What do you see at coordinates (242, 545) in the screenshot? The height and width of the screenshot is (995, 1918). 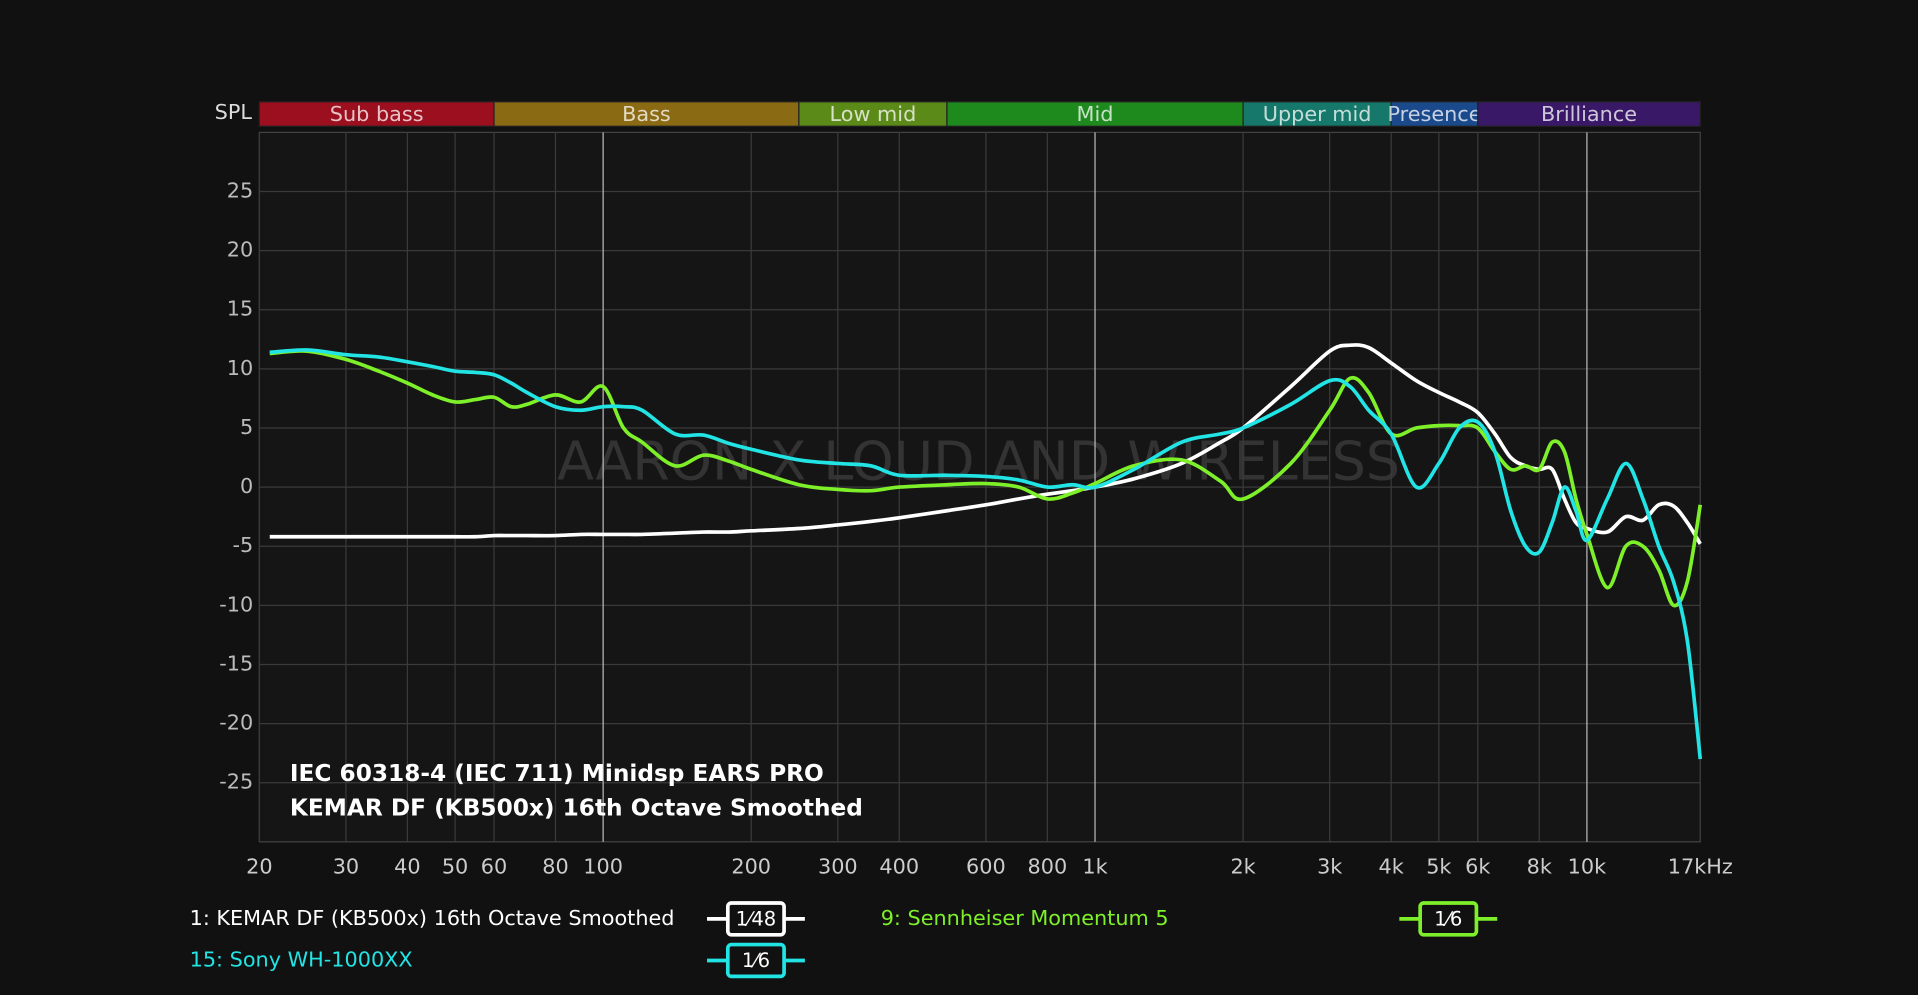 I see `y-tick-label: -5` at bounding box center [242, 545].